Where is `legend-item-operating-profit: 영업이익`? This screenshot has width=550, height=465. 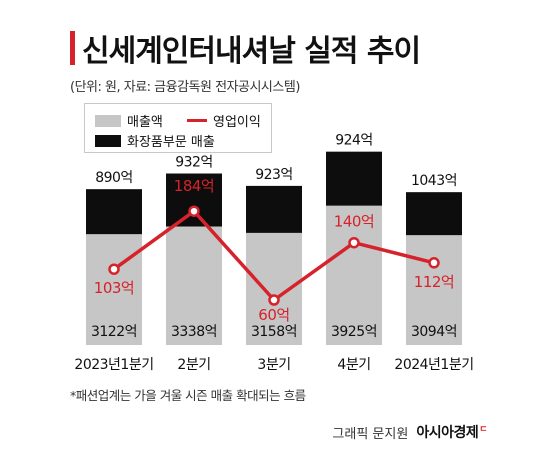
legend-item-operating-profit: 영업이익 is located at coordinates (224, 120).